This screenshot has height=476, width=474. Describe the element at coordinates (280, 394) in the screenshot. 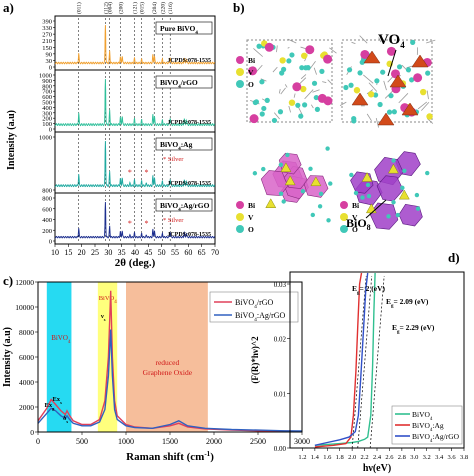

I see `tauc-y-tick-label: 0.01` at that location.